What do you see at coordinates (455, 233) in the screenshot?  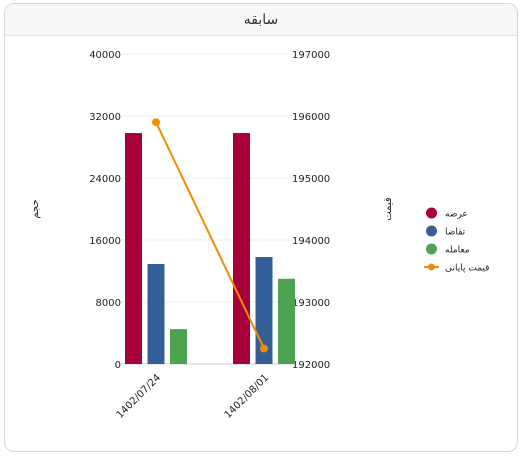 I see `legend-label: تقاضا` at bounding box center [455, 233].